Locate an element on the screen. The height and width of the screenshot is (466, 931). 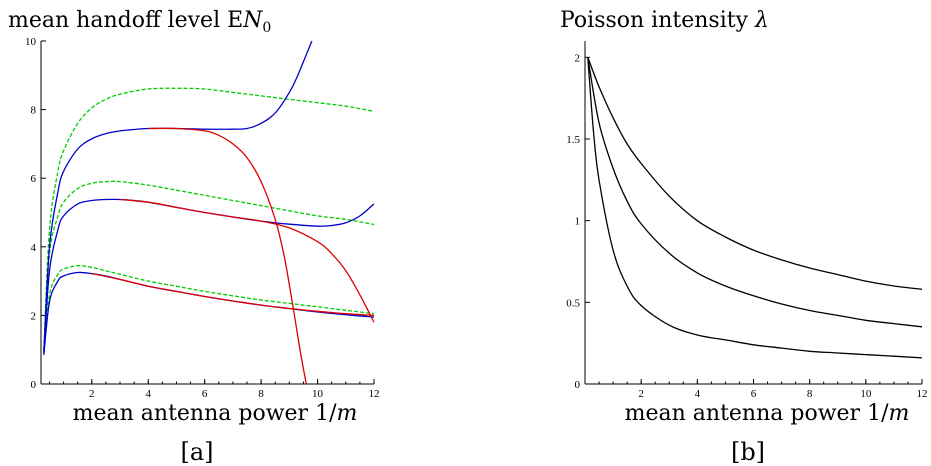
panel-b-xlabel: mean antenna power 1/m is located at coordinates (767, 413).